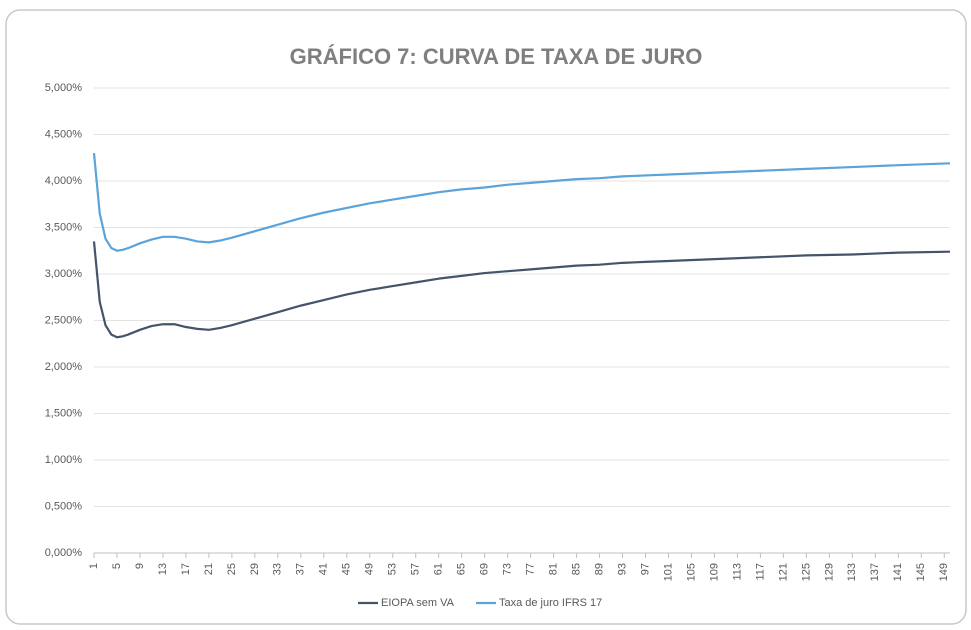  Describe the element at coordinates (94, 566) in the screenshot. I see `x-tick-label: 1` at that location.